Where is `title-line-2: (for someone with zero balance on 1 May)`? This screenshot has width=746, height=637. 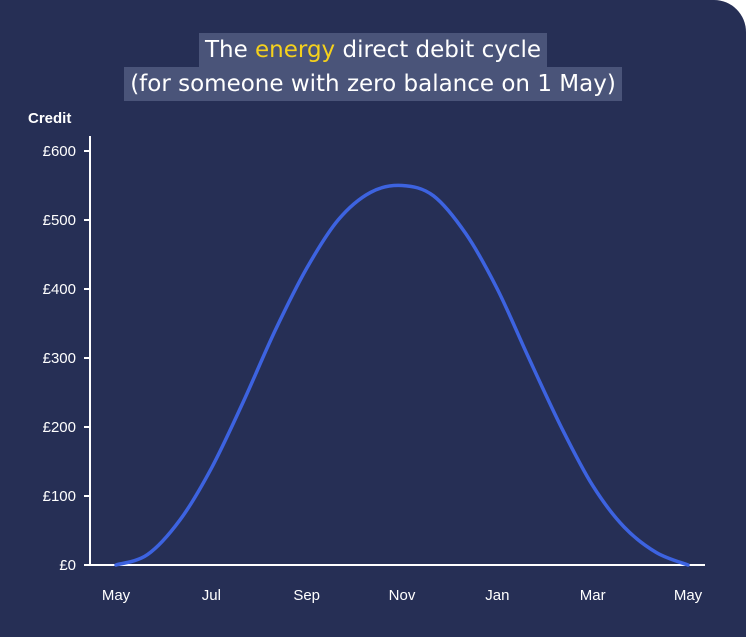 title-line-2: (for someone with zero balance on 1 May) is located at coordinates (373, 84).